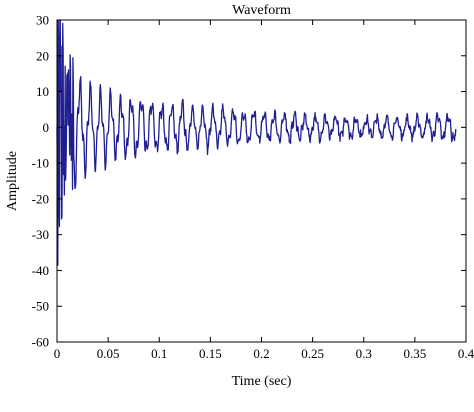 The width and height of the screenshot is (474, 412). What do you see at coordinates (40, 306) in the screenshot?
I see `y-tick-label: -50` at bounding box center [40, 306].